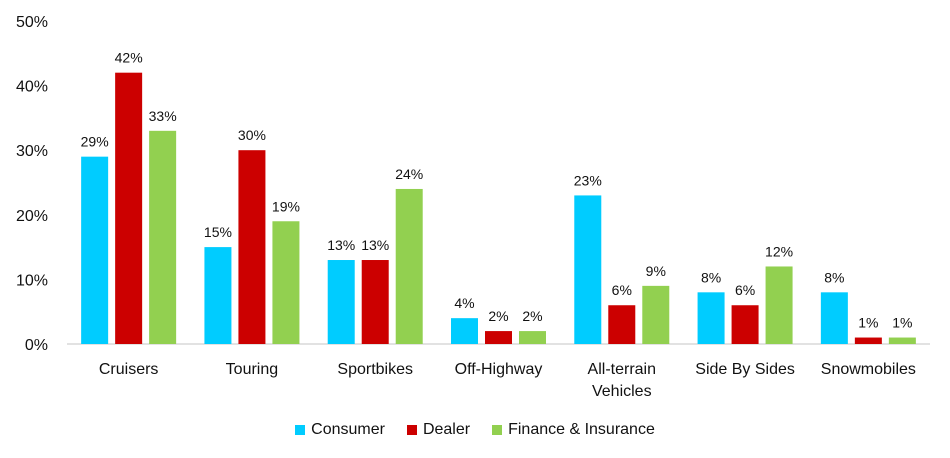 This screenshot has width=950, height=458. Describe the element at coordinates (532, 316) in the screenshot. I see `data-label-finance-insurance: 2%` at that location.